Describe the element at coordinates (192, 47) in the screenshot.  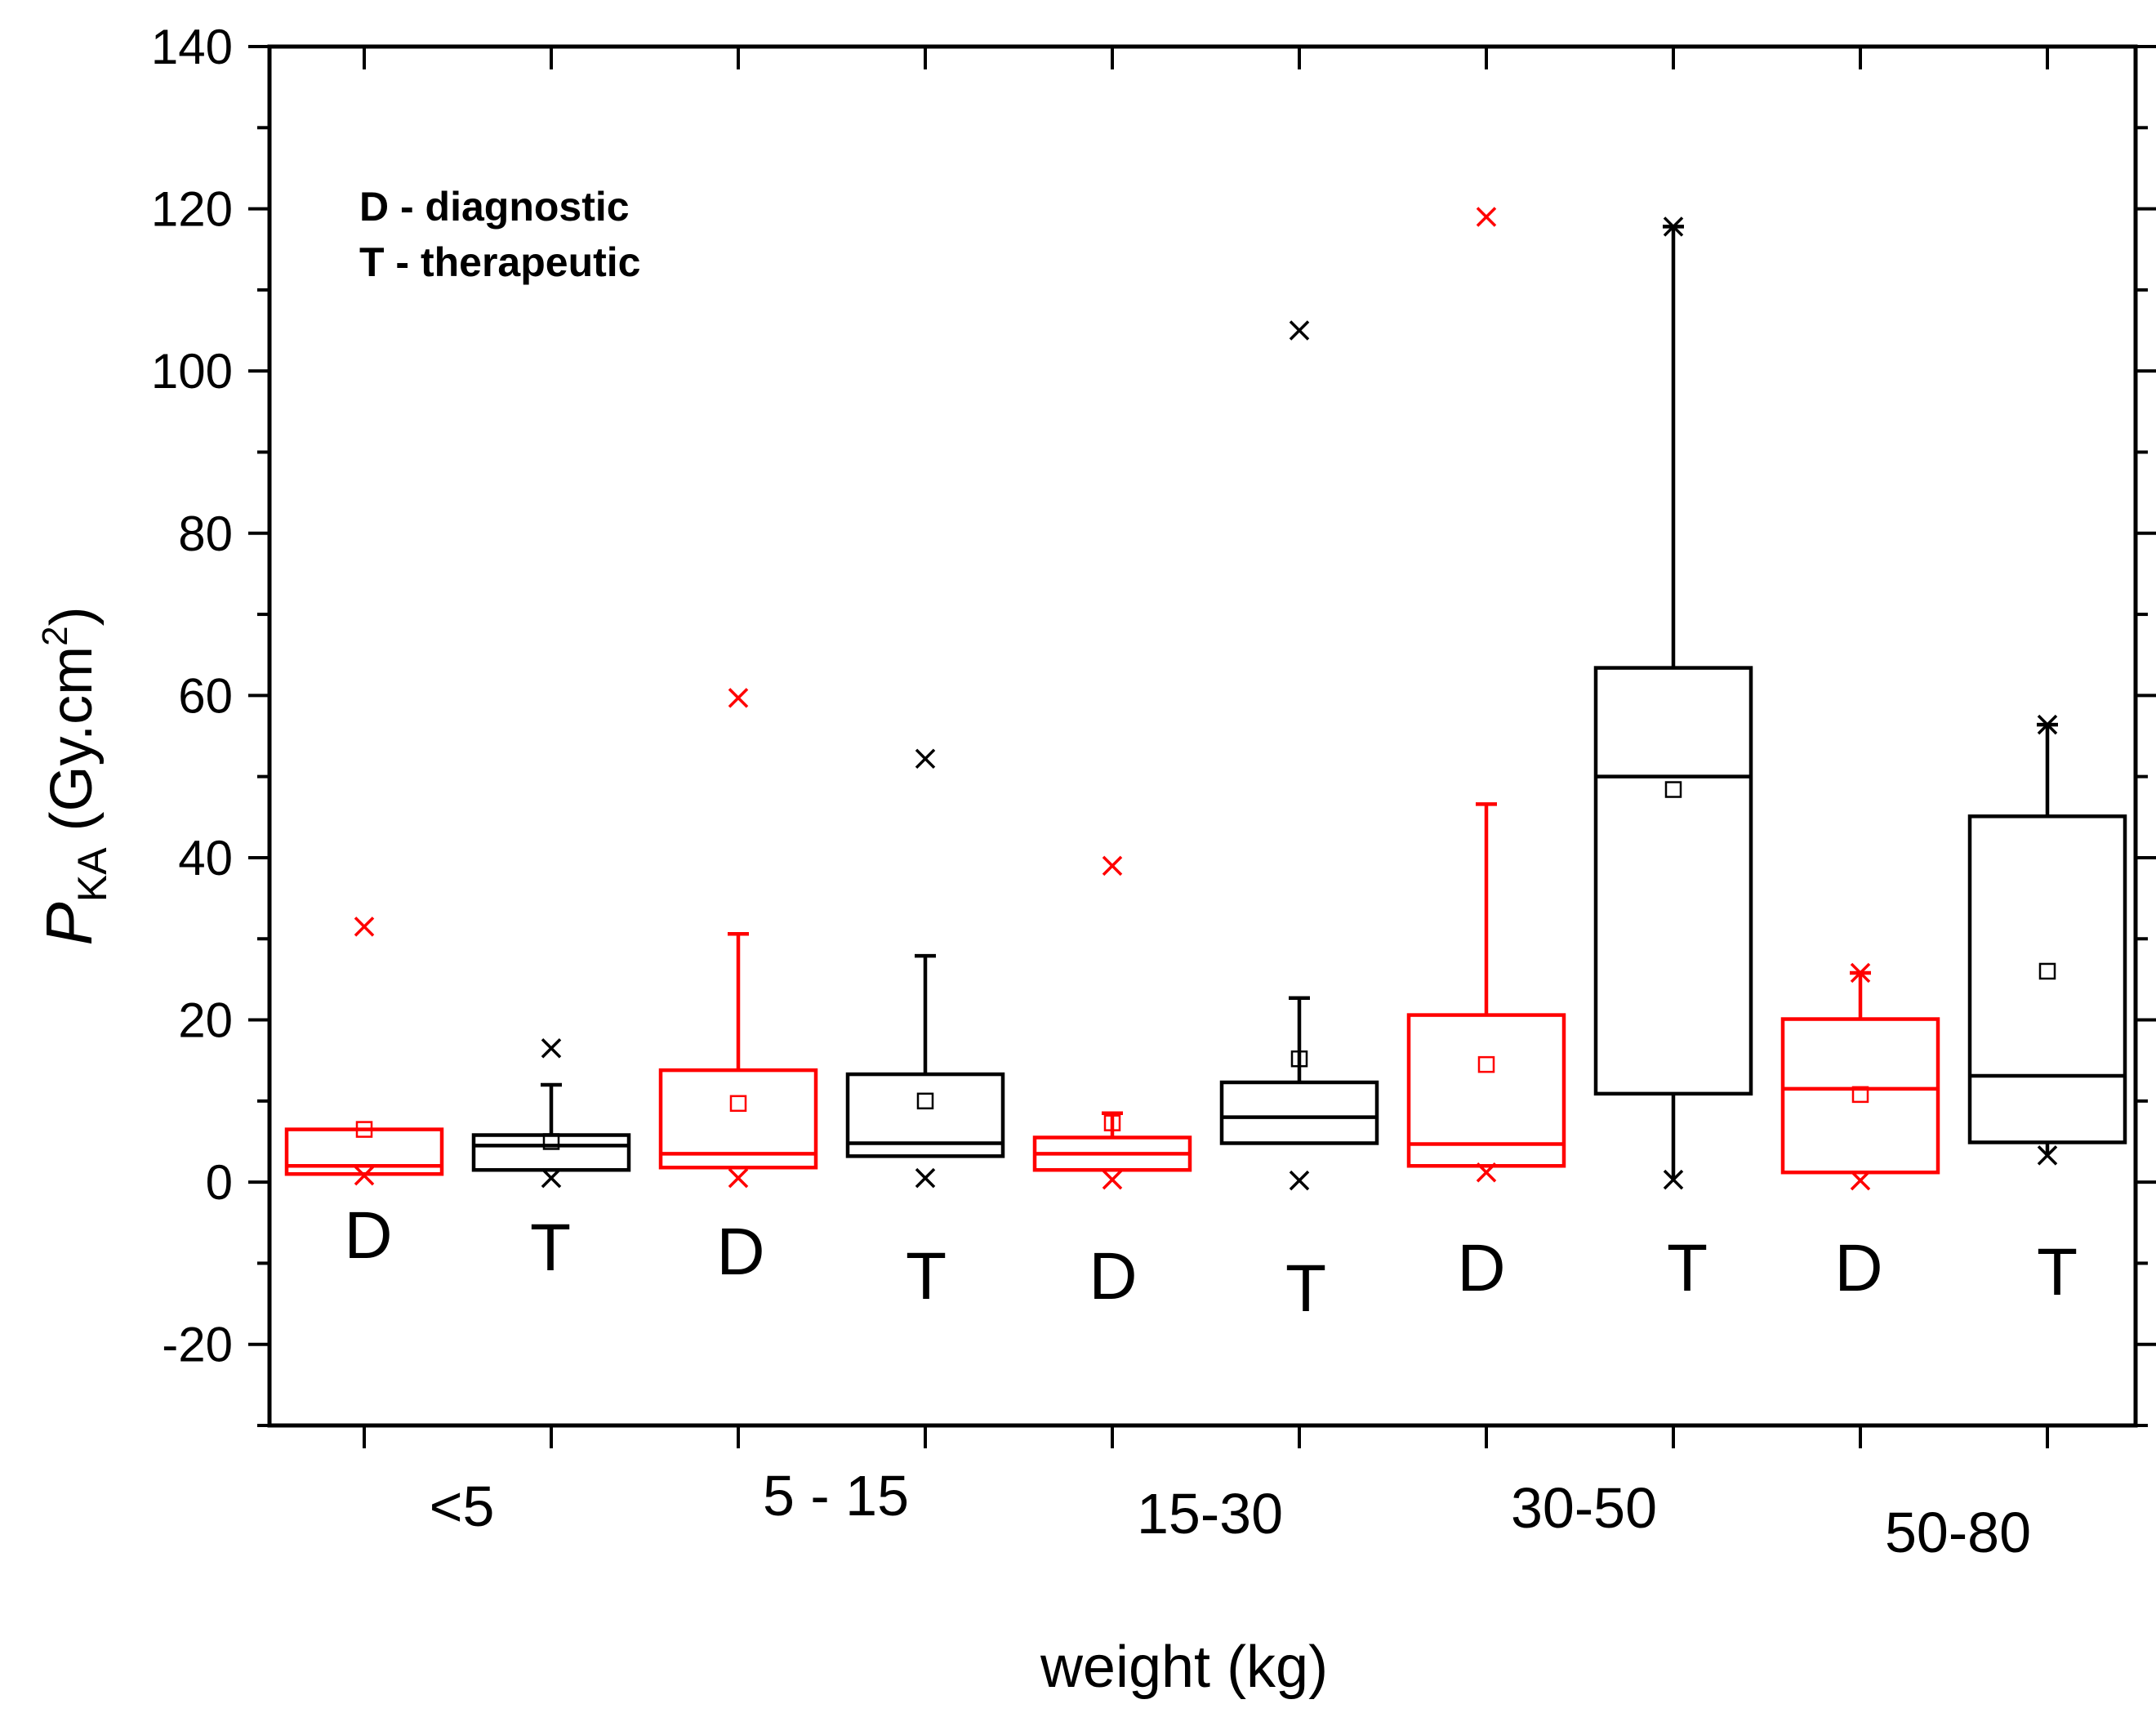
I see `y-tick-label: 140` at that location.